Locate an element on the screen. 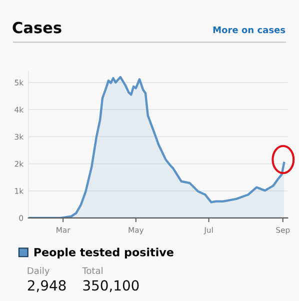 The height and width of the screenshot is (301, 299). text: Total is located at coordinates (92, 270).